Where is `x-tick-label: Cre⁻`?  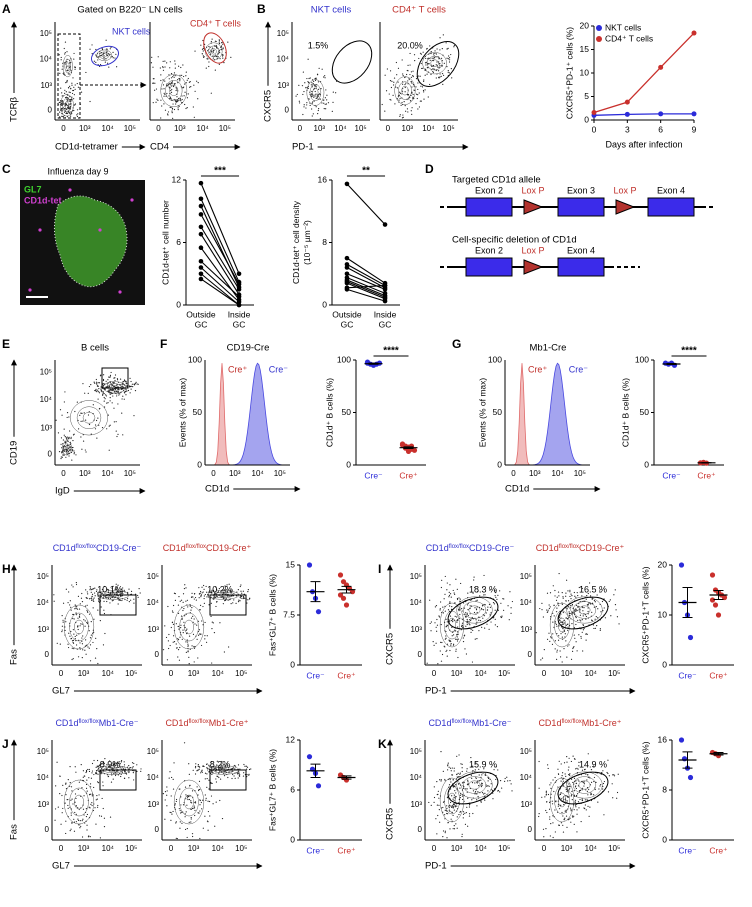
x-tick-label: Cre⁻ is located at coordinates (315, 675).